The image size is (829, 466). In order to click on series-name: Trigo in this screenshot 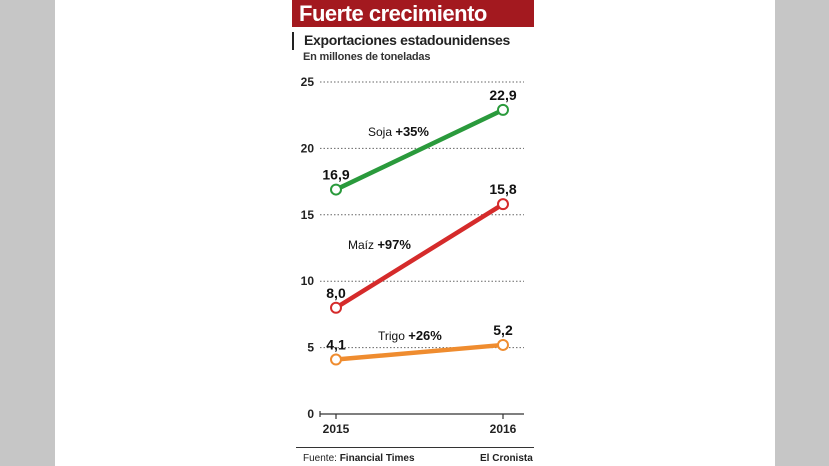, I will do `click(393, 336)`.